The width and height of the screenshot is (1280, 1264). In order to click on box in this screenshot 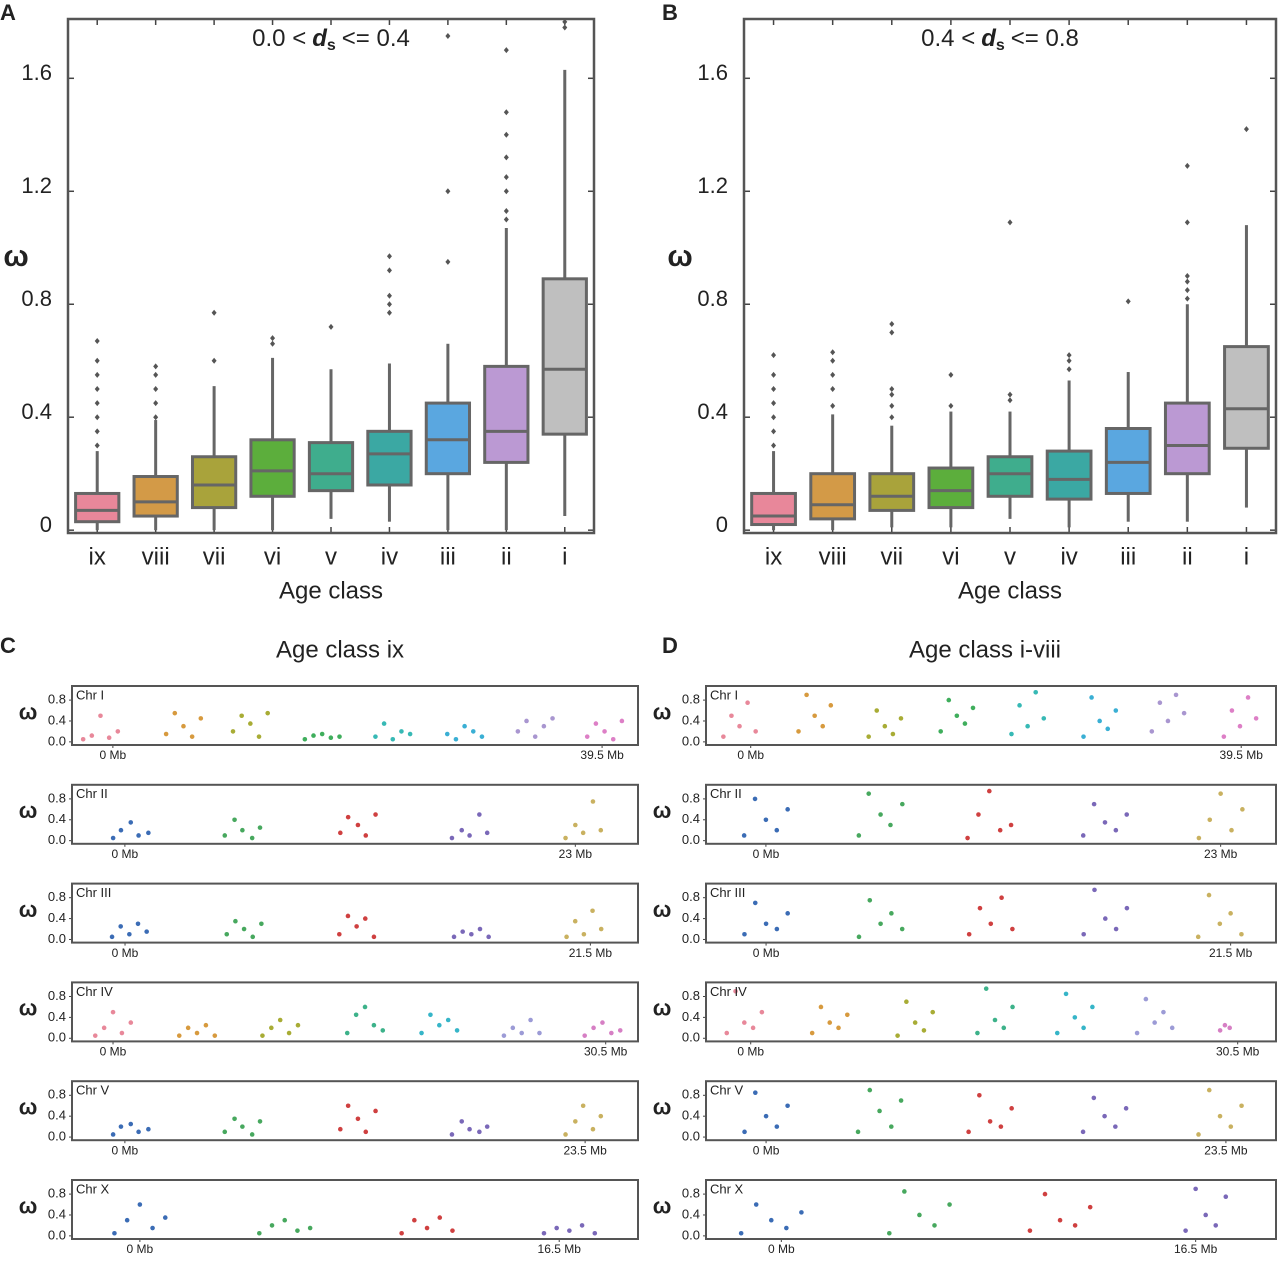, I will do `click(97, 507)`.